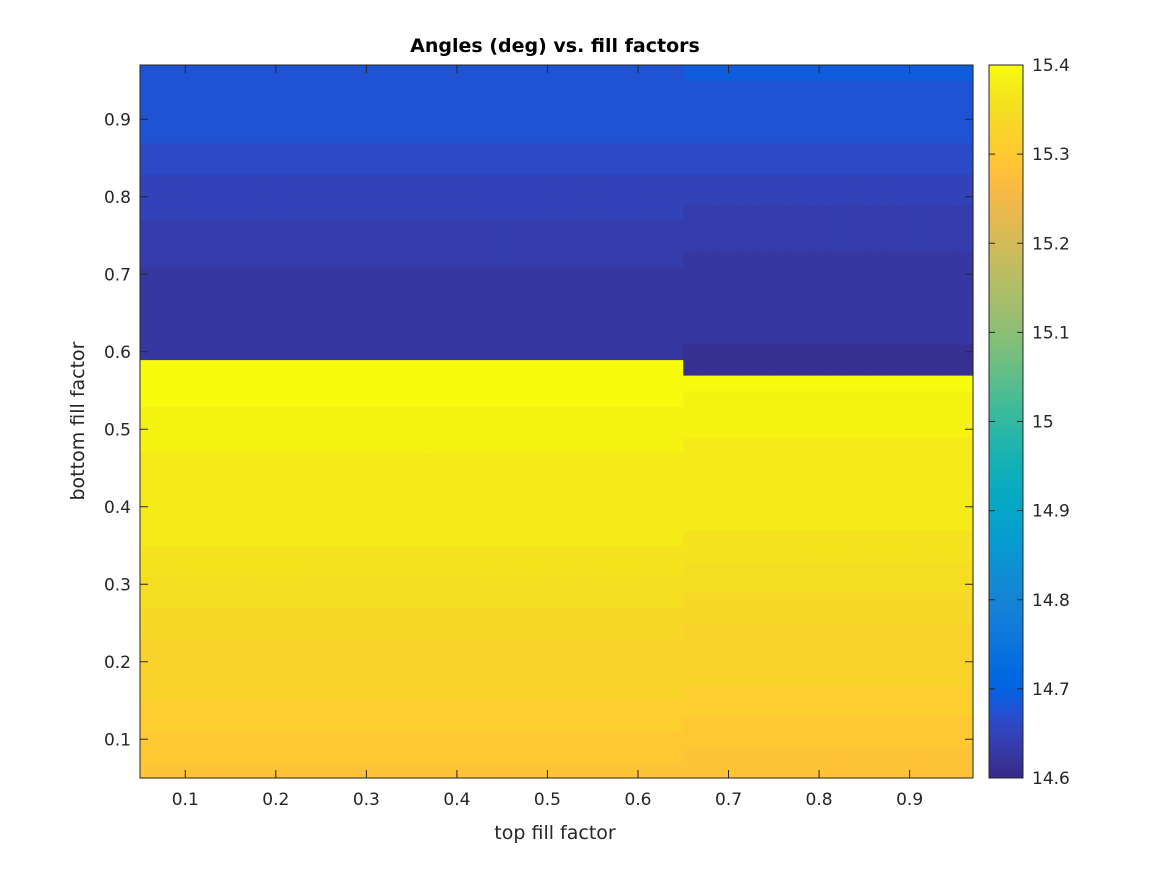  I want to click on y-tick-label: 0.3, so click(117, 585).